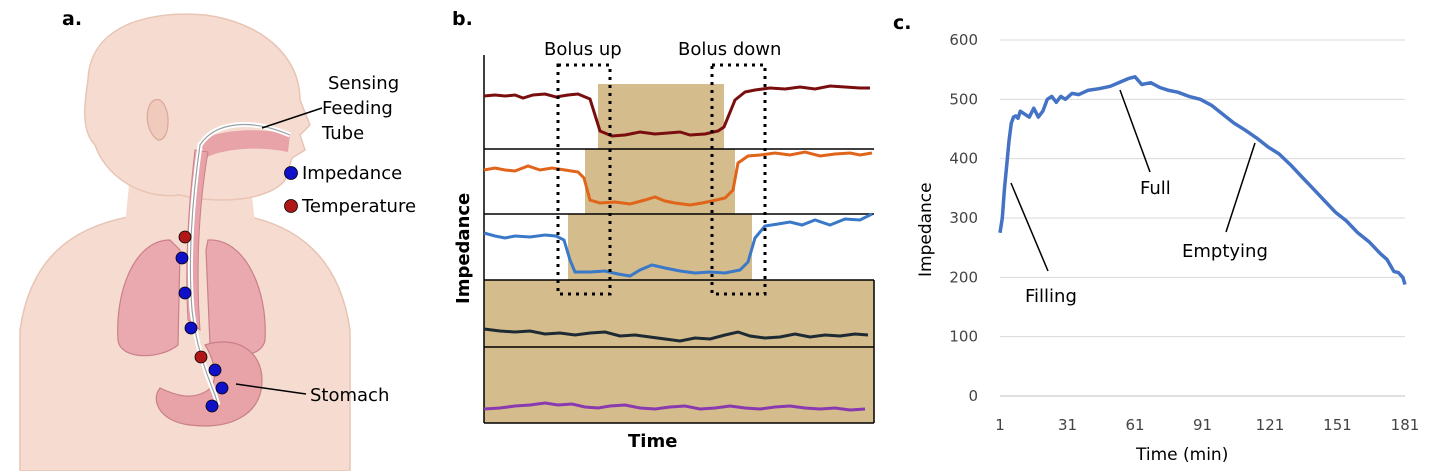  I want to click on label-feeding: Feeding, so click(357, 108).